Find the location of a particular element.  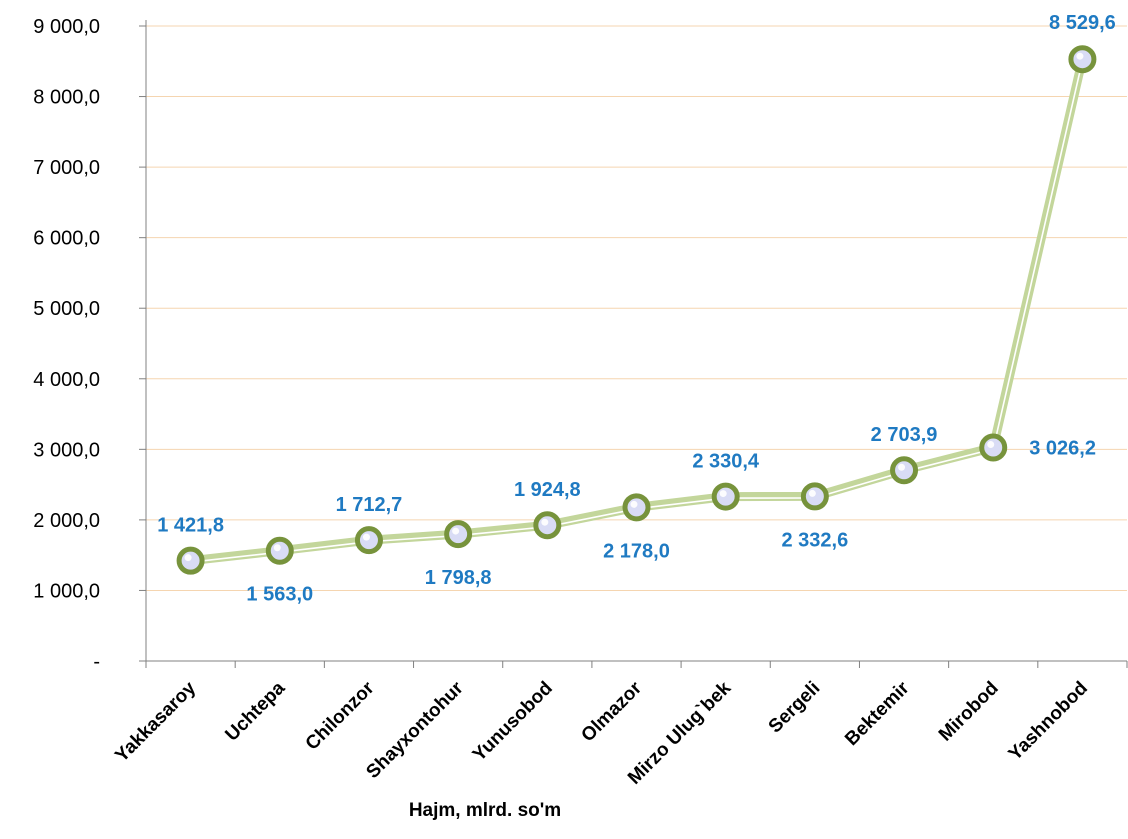

x-axis-title: Hajm, mlrd. so'm is located at coordinates (485, 810).